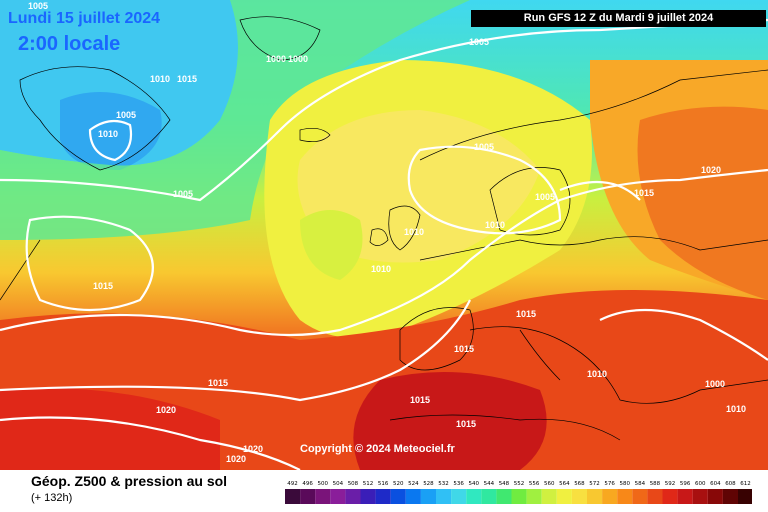  Describe the element at coordinates (443, 484) in the screenshot. I see `scale-tick-label: 532` at that location.